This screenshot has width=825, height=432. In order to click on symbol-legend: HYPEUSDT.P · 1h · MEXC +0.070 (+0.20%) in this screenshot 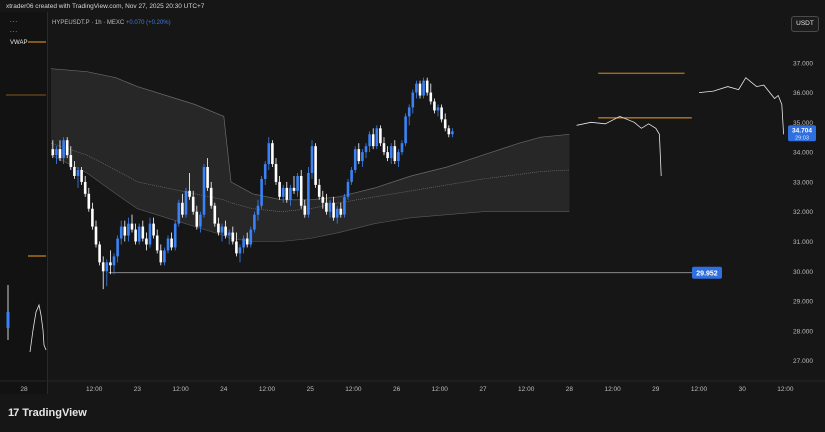, I will do `click(111, 23)`.